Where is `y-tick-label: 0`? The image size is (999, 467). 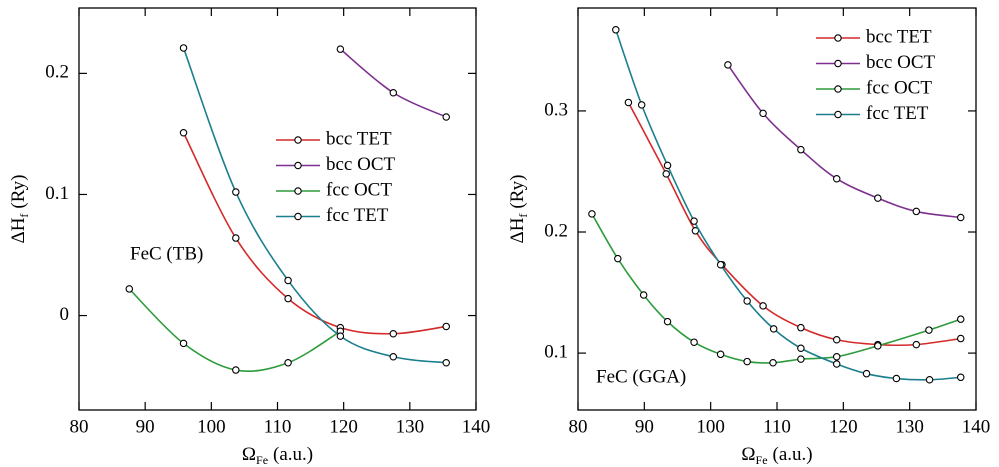
y-tick-label: 0 is located at coordinates (65, 314).